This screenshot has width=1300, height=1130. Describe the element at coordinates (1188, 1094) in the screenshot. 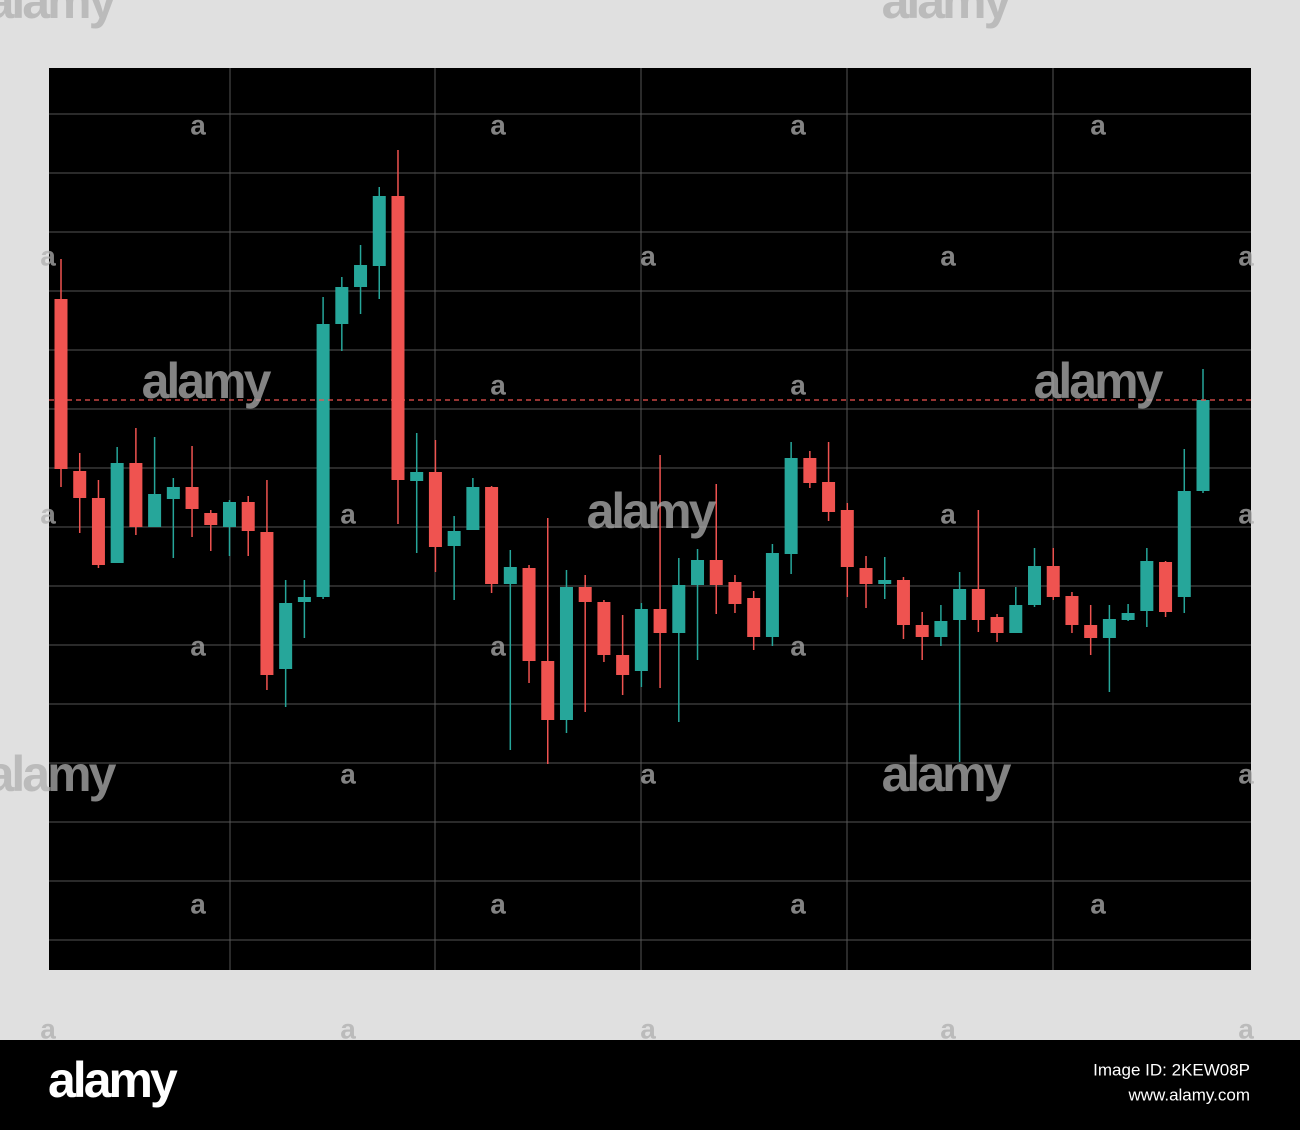

I see `footer-url: www.alamy.com` at that location.